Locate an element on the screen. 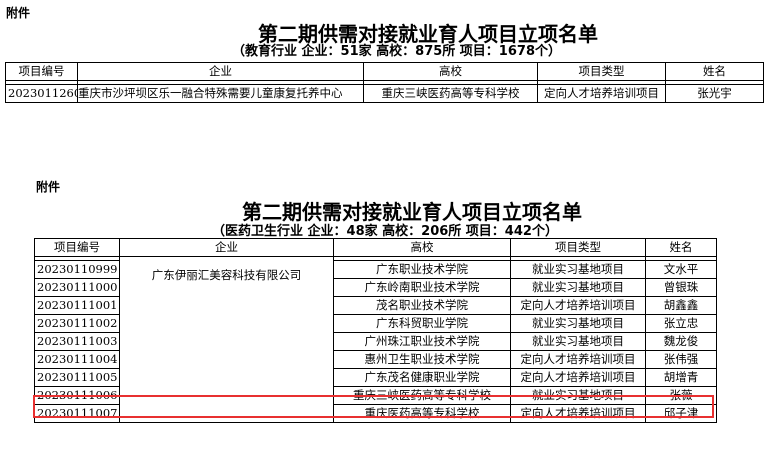 The width and height of the screenshot is (765, 461). cell-id: 20230111002 is located at coordinates (77, 323).